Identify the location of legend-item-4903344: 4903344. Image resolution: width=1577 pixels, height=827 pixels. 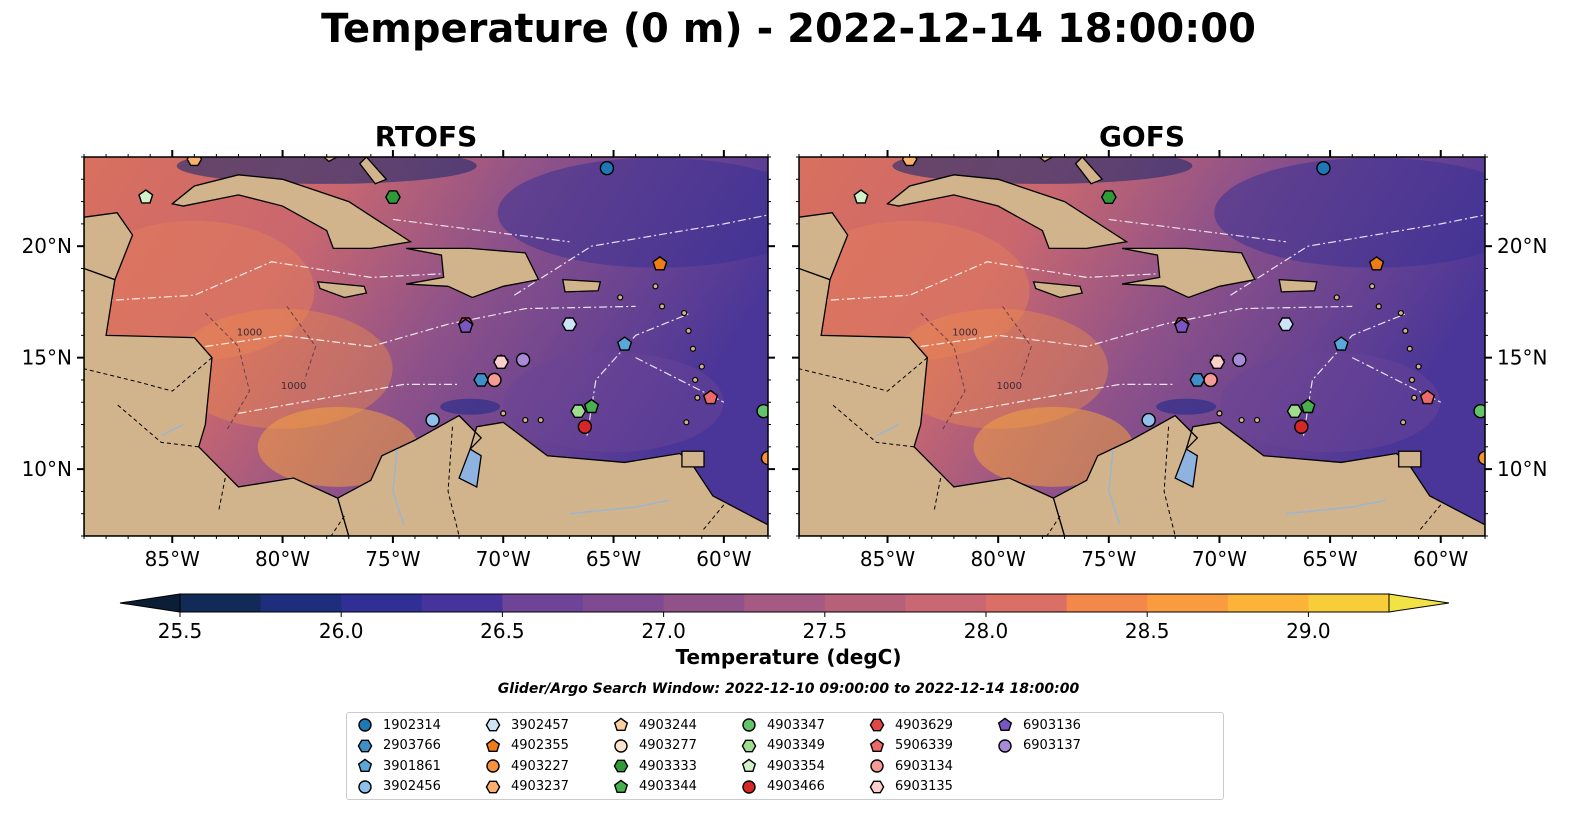
(655, 787).